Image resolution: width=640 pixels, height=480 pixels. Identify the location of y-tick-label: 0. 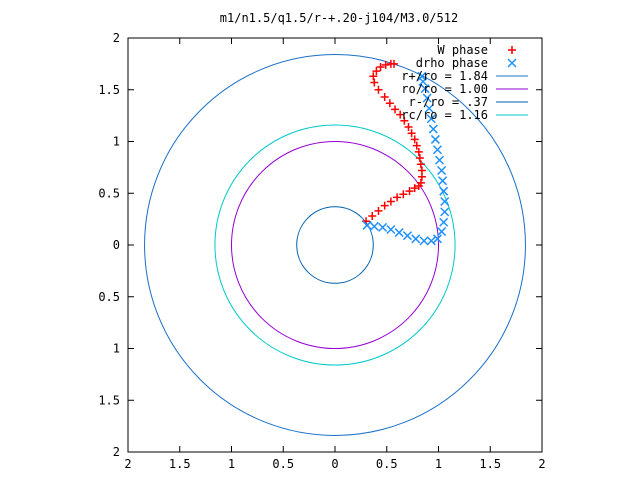
(116, 245).